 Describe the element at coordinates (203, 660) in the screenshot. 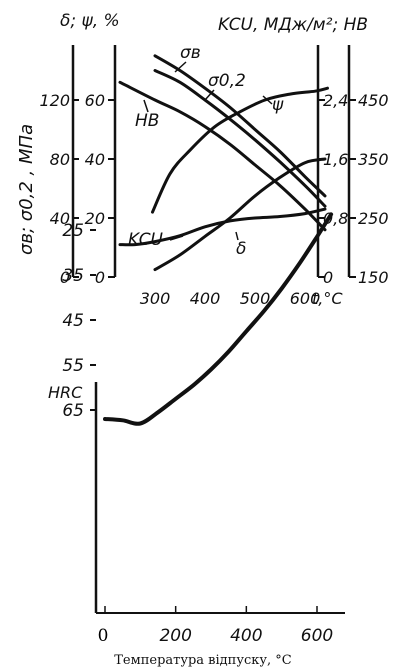

I see `x-axis-title: Температура відпуску, °С` at that location.